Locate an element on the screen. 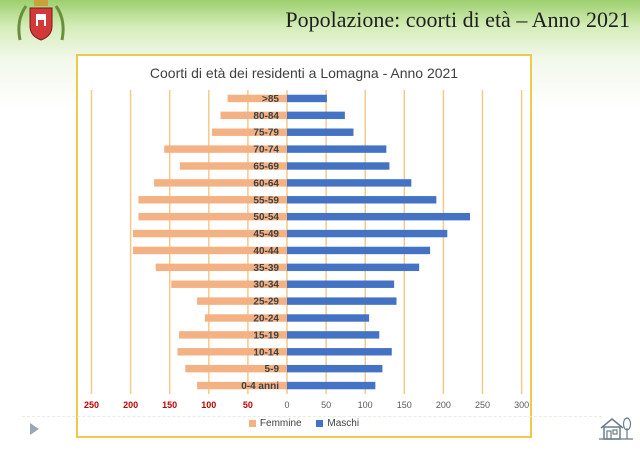  legend-item-femmine: Femmine is located at coordinates (275, 423).